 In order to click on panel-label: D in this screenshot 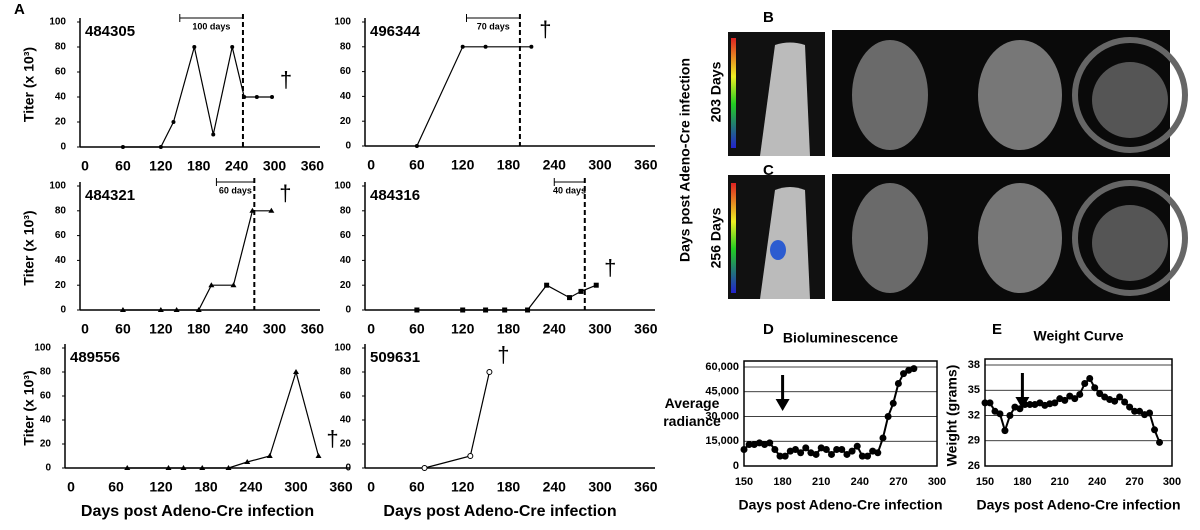, I will do `click(768, 329)`.